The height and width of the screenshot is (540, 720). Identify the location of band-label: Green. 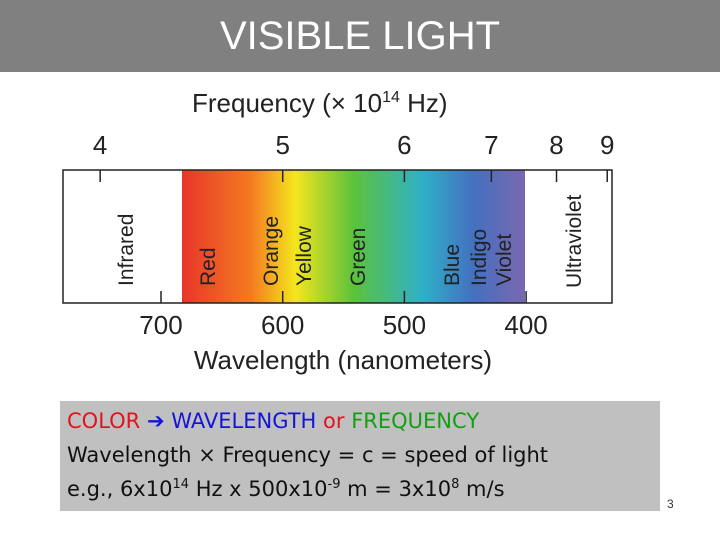
(358, 257).